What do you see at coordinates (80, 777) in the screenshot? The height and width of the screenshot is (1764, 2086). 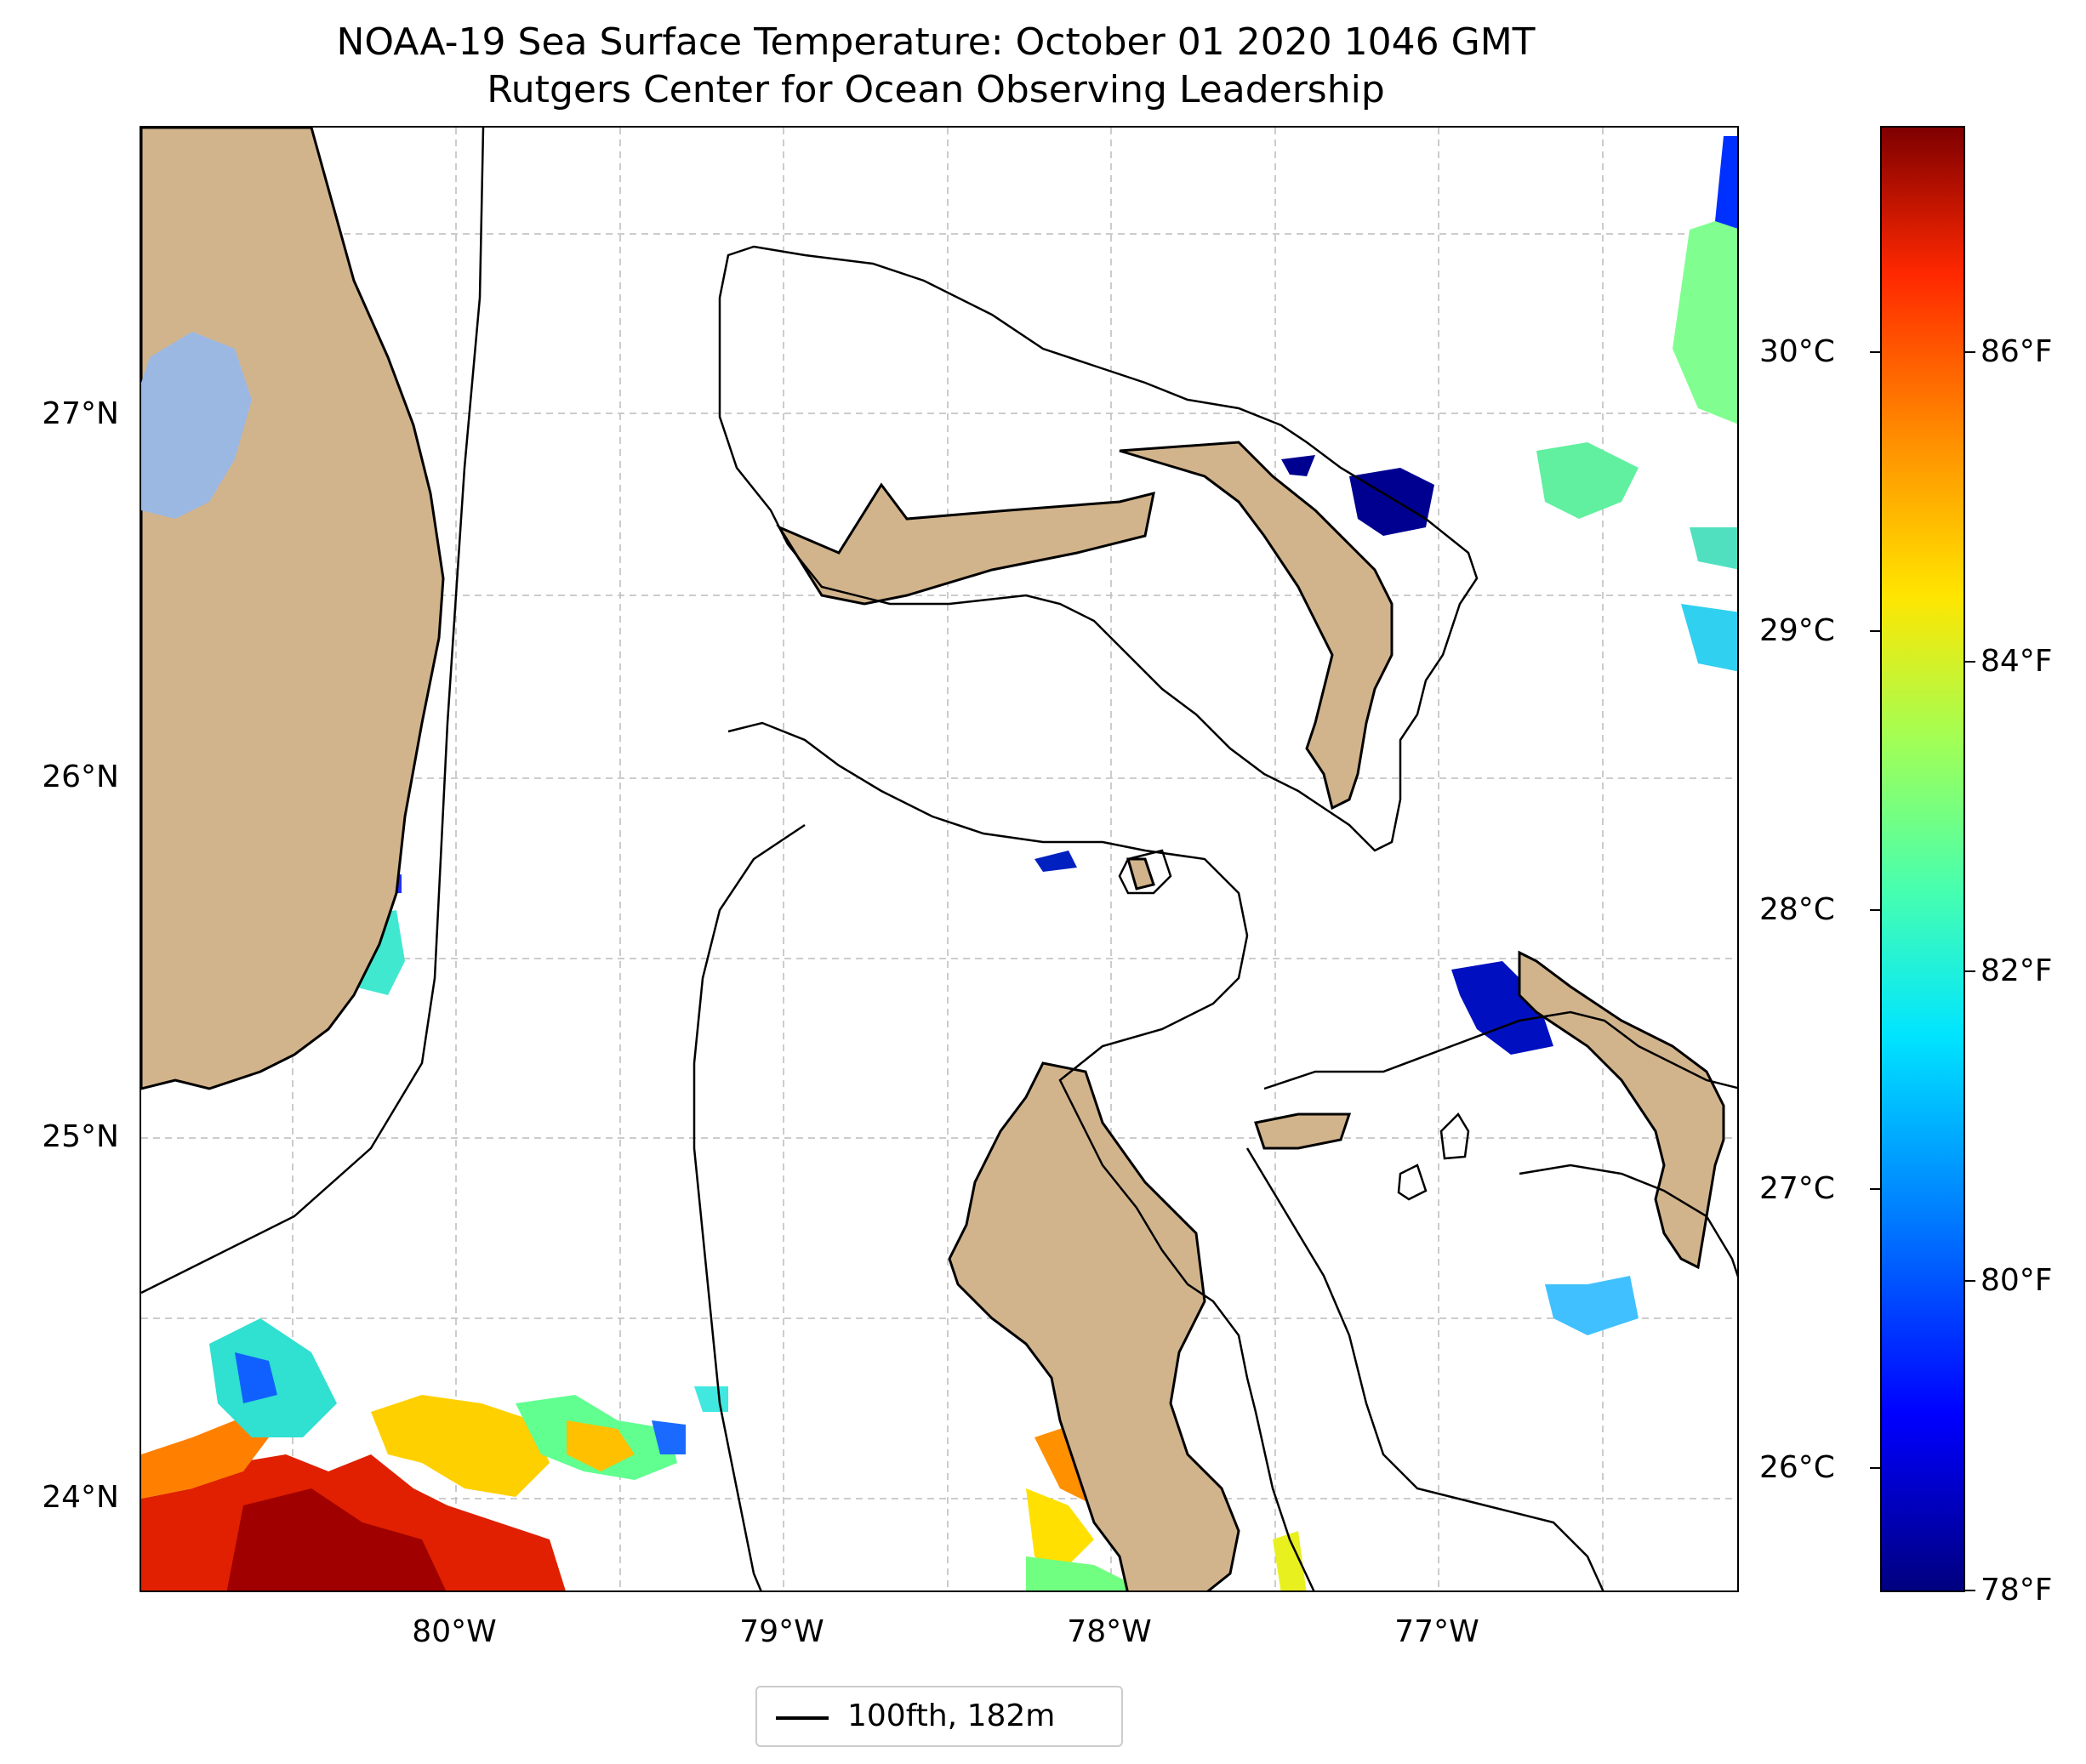 I see `lat-label-26: 26°N` at bounding box center [80, 777].